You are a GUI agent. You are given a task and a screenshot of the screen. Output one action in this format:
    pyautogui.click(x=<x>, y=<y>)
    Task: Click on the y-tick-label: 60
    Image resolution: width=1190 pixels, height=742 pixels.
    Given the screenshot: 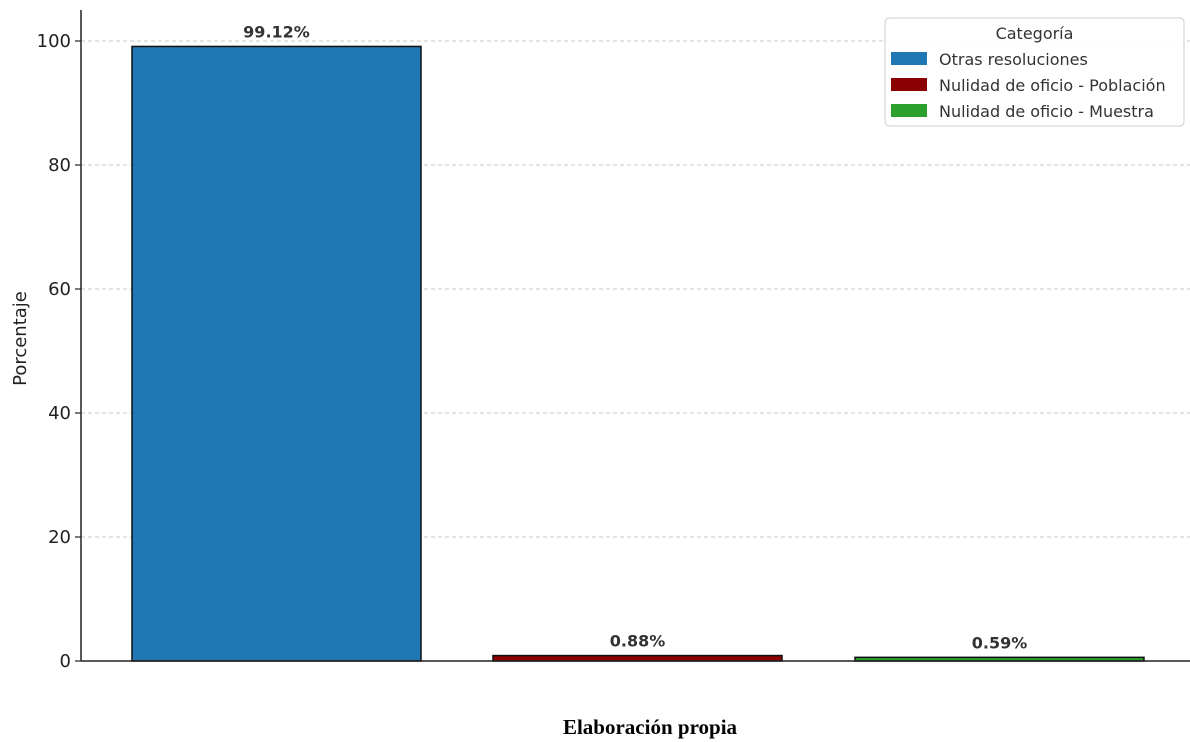 What is the action you would take?
    pyautogui.click(x=59, y=289)
    